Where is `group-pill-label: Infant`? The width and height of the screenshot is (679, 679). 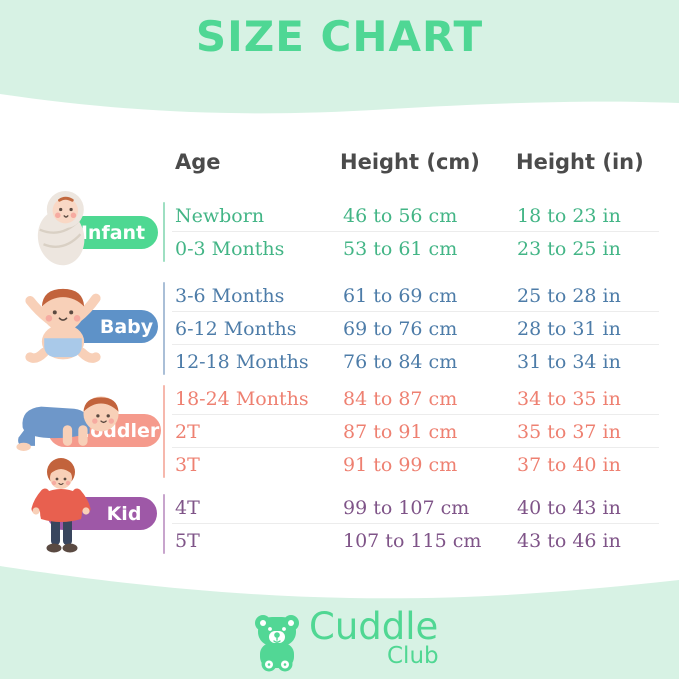 group-pill-label: Infant is located at coordinates (113, 232).